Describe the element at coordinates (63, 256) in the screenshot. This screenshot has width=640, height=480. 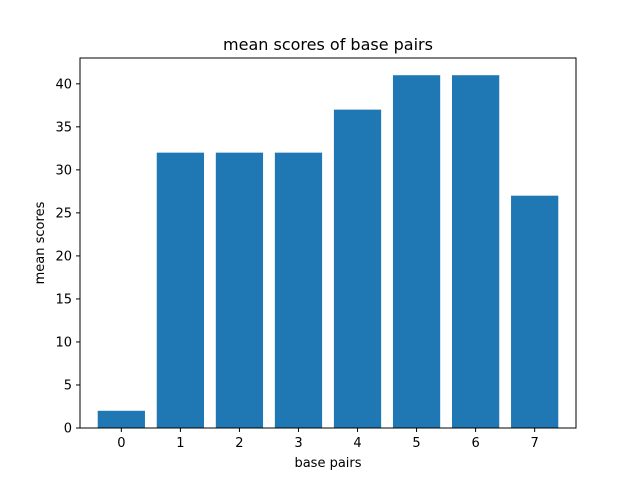
I see `y-tick-label: 20` at that location.